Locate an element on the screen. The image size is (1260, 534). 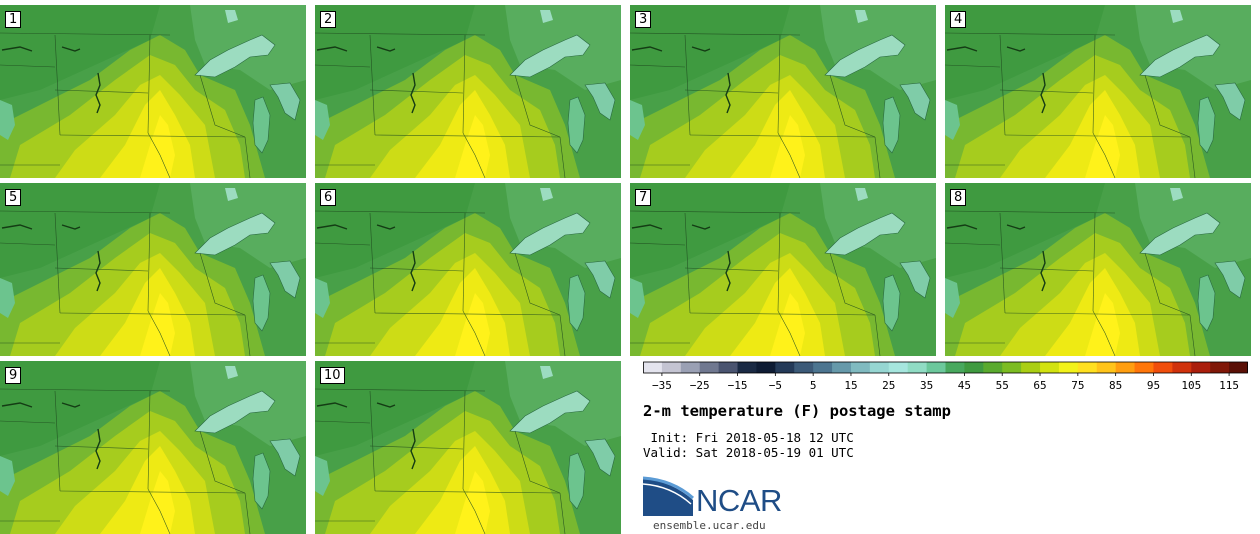
colorbar-tick-label: −15 is located at coordinates (738, 385).